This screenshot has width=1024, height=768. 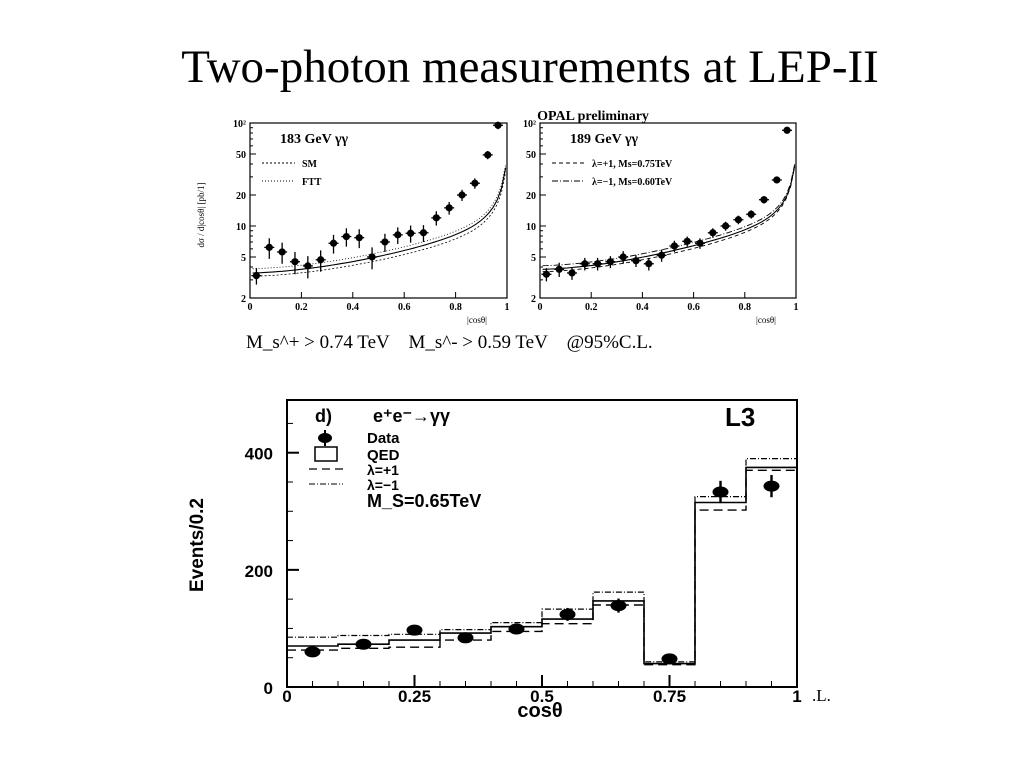 What do you see at coordinates (326, 454) in the screenshot?
I see `legend-swatch-qed` at bounding box center [326, 454].